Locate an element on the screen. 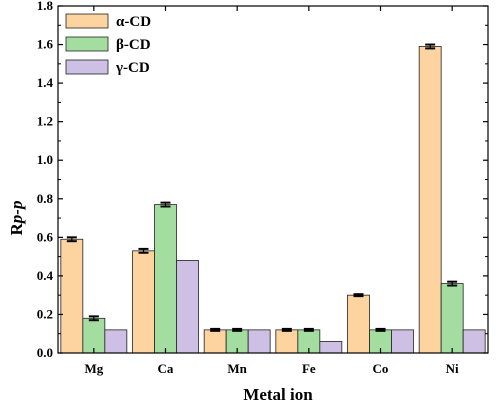  y-axis-title-italic: p-p is located at coordinates (16, 213).